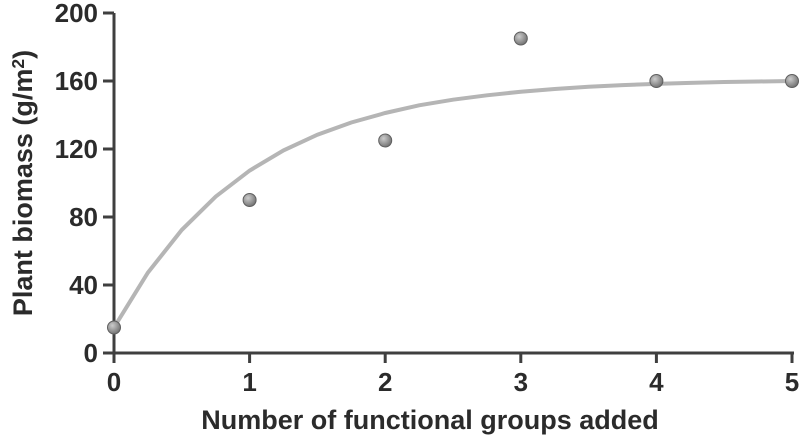 The height and width of the screenshot is (439, 800). What do you see at coordinates (76, 149) in the screenshot?
I see `y-tick-label: 120` at bounding box center [76, 149].